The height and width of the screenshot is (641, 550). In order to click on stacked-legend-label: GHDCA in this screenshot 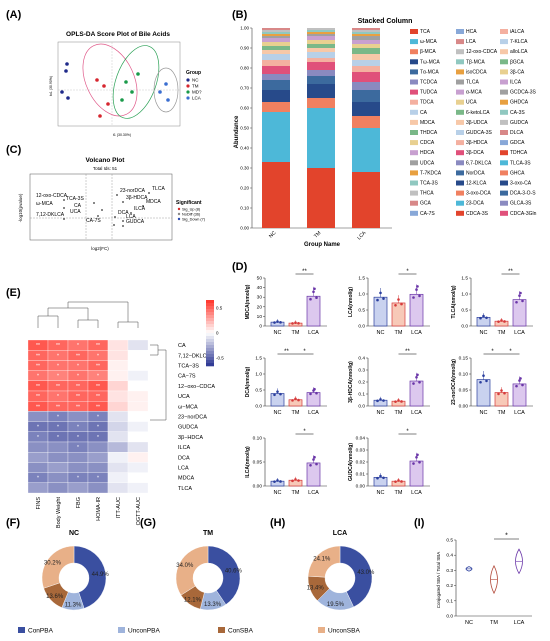, I will do `click(519, 103)`.